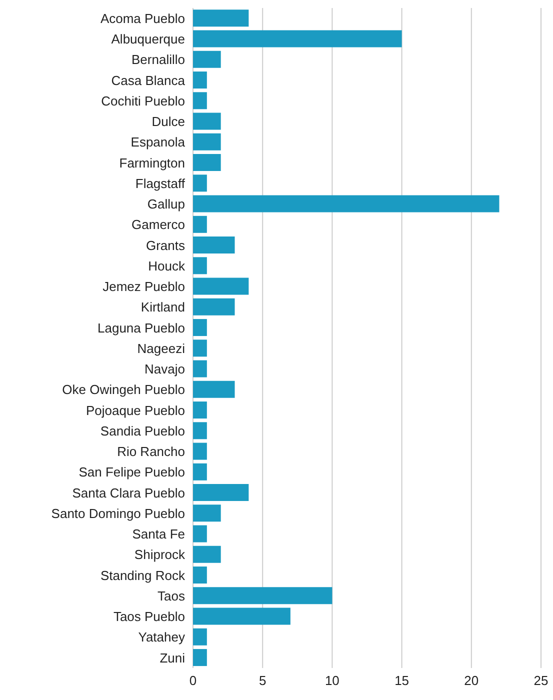 This screenshot has width=553, height=700. Describe the element at coordinates (158, 224) in the screenshot. I see `y-tick-label: Gamerco` at that location.